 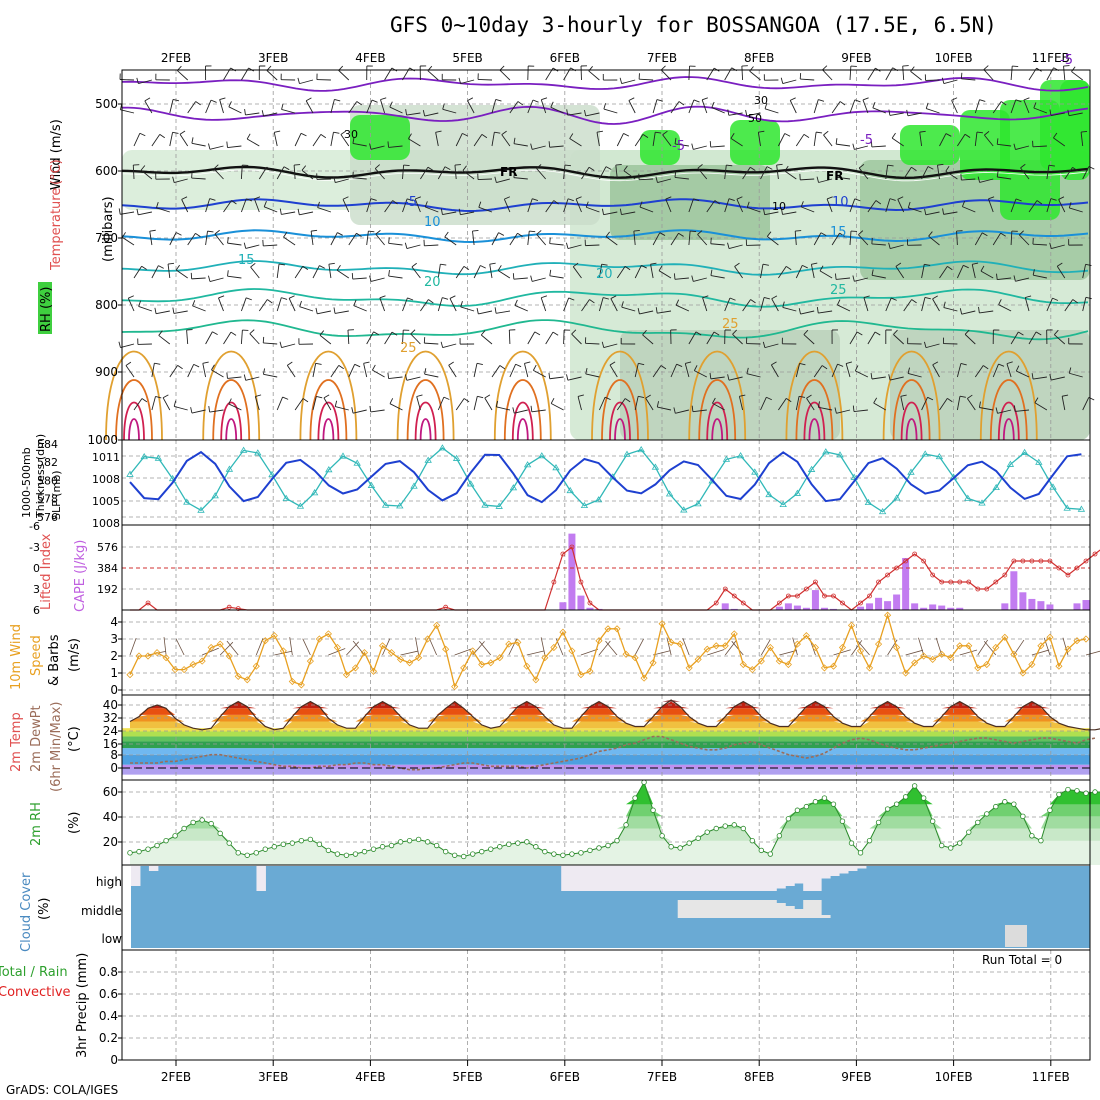 I want to click on y-tick-label: 500, so click(x=106, y=104).